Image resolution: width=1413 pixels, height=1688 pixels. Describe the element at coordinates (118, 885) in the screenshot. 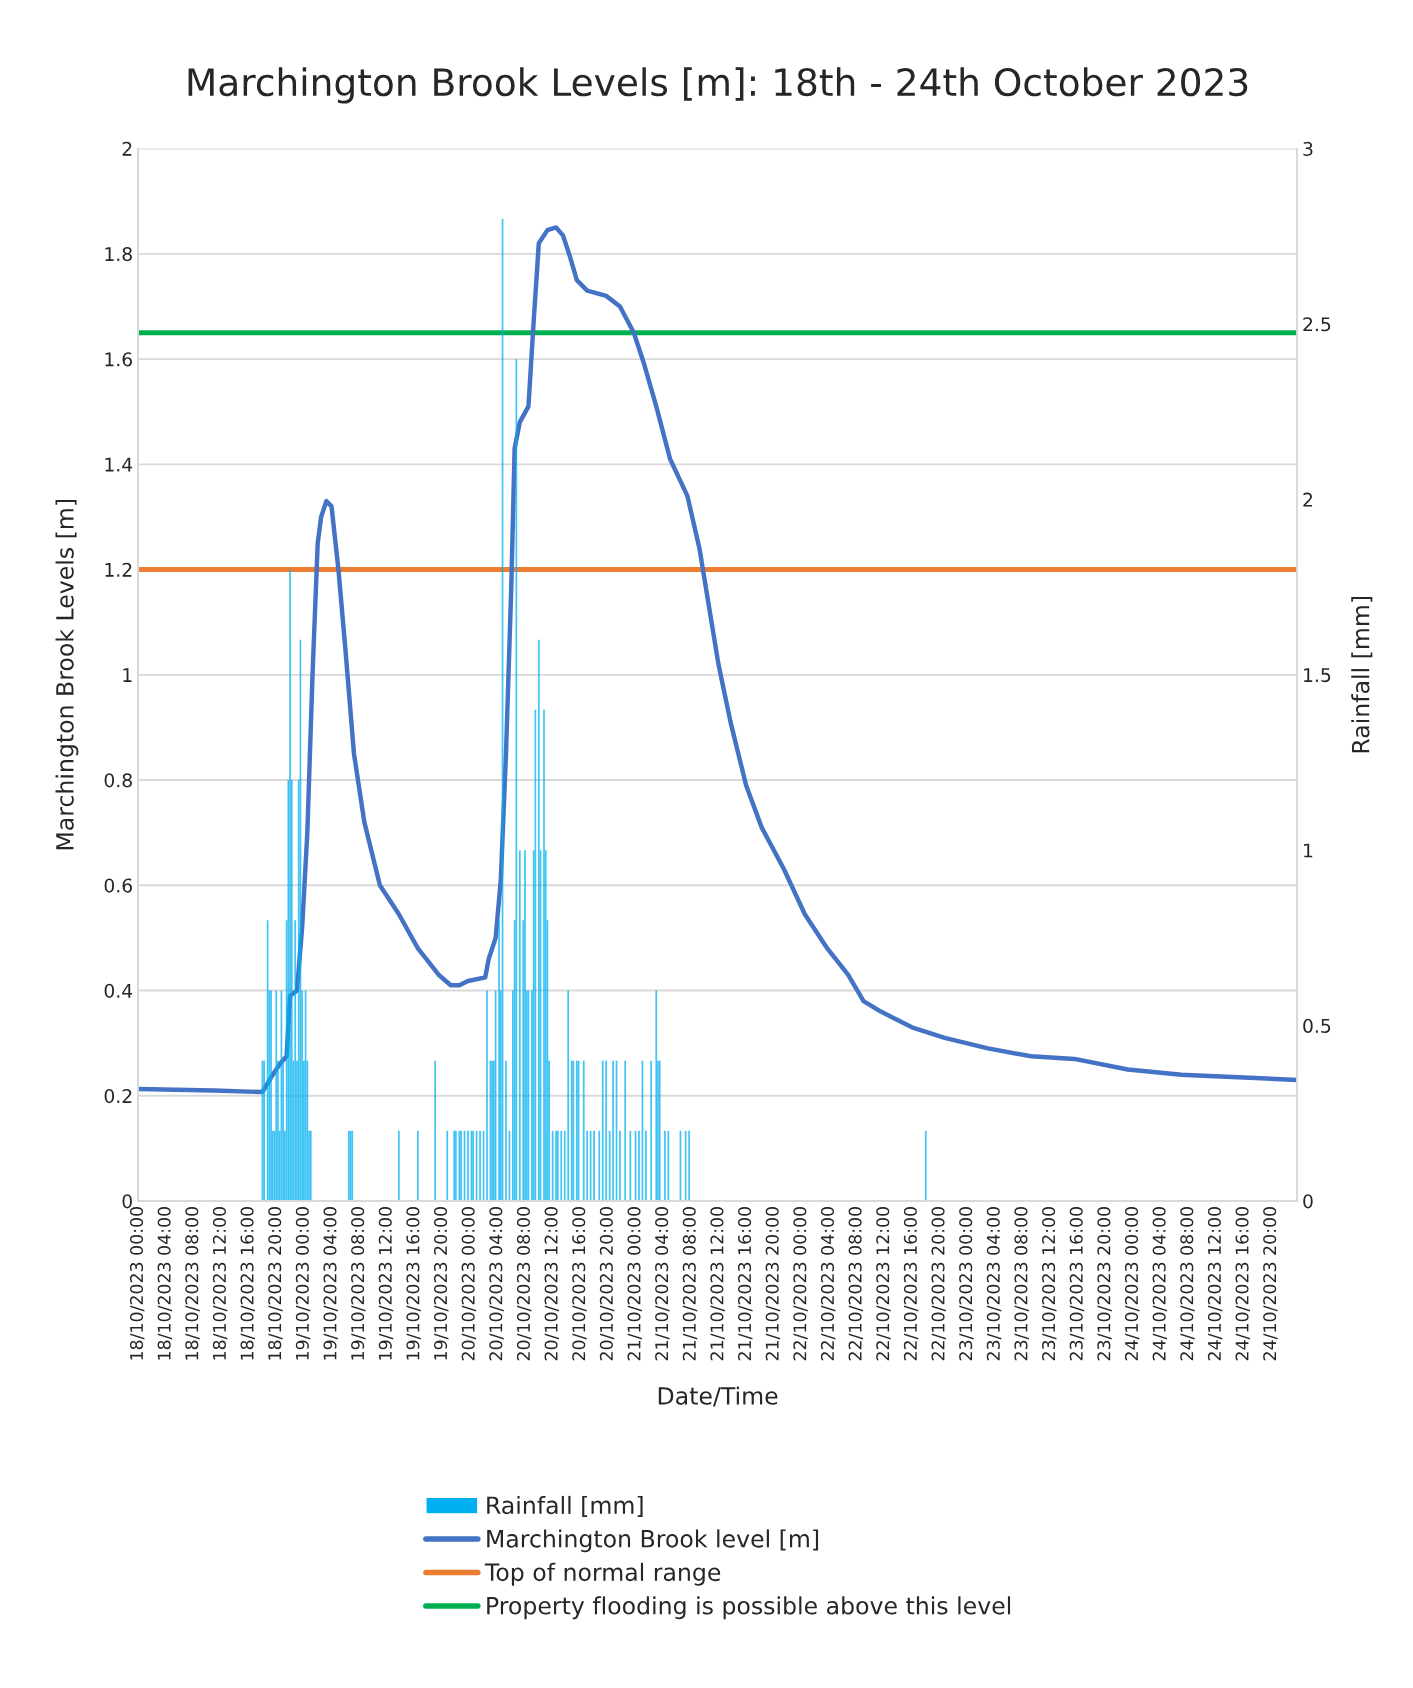

I see `y-tick-label: 0.6` at that location.